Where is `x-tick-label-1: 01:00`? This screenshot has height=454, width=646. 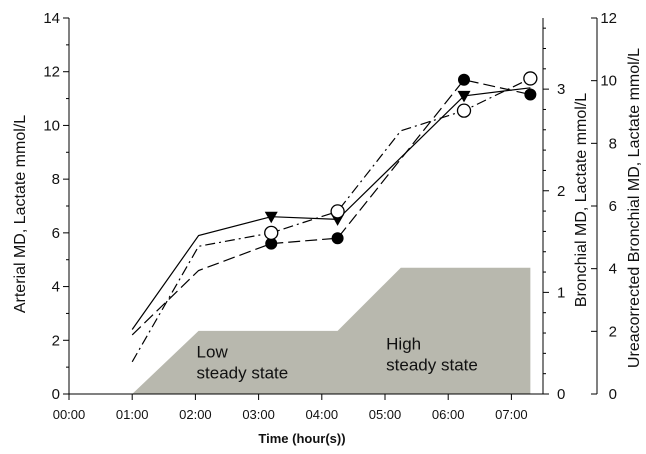 x-tick-label-1: 01:00 is located at coordinates (132, 414).